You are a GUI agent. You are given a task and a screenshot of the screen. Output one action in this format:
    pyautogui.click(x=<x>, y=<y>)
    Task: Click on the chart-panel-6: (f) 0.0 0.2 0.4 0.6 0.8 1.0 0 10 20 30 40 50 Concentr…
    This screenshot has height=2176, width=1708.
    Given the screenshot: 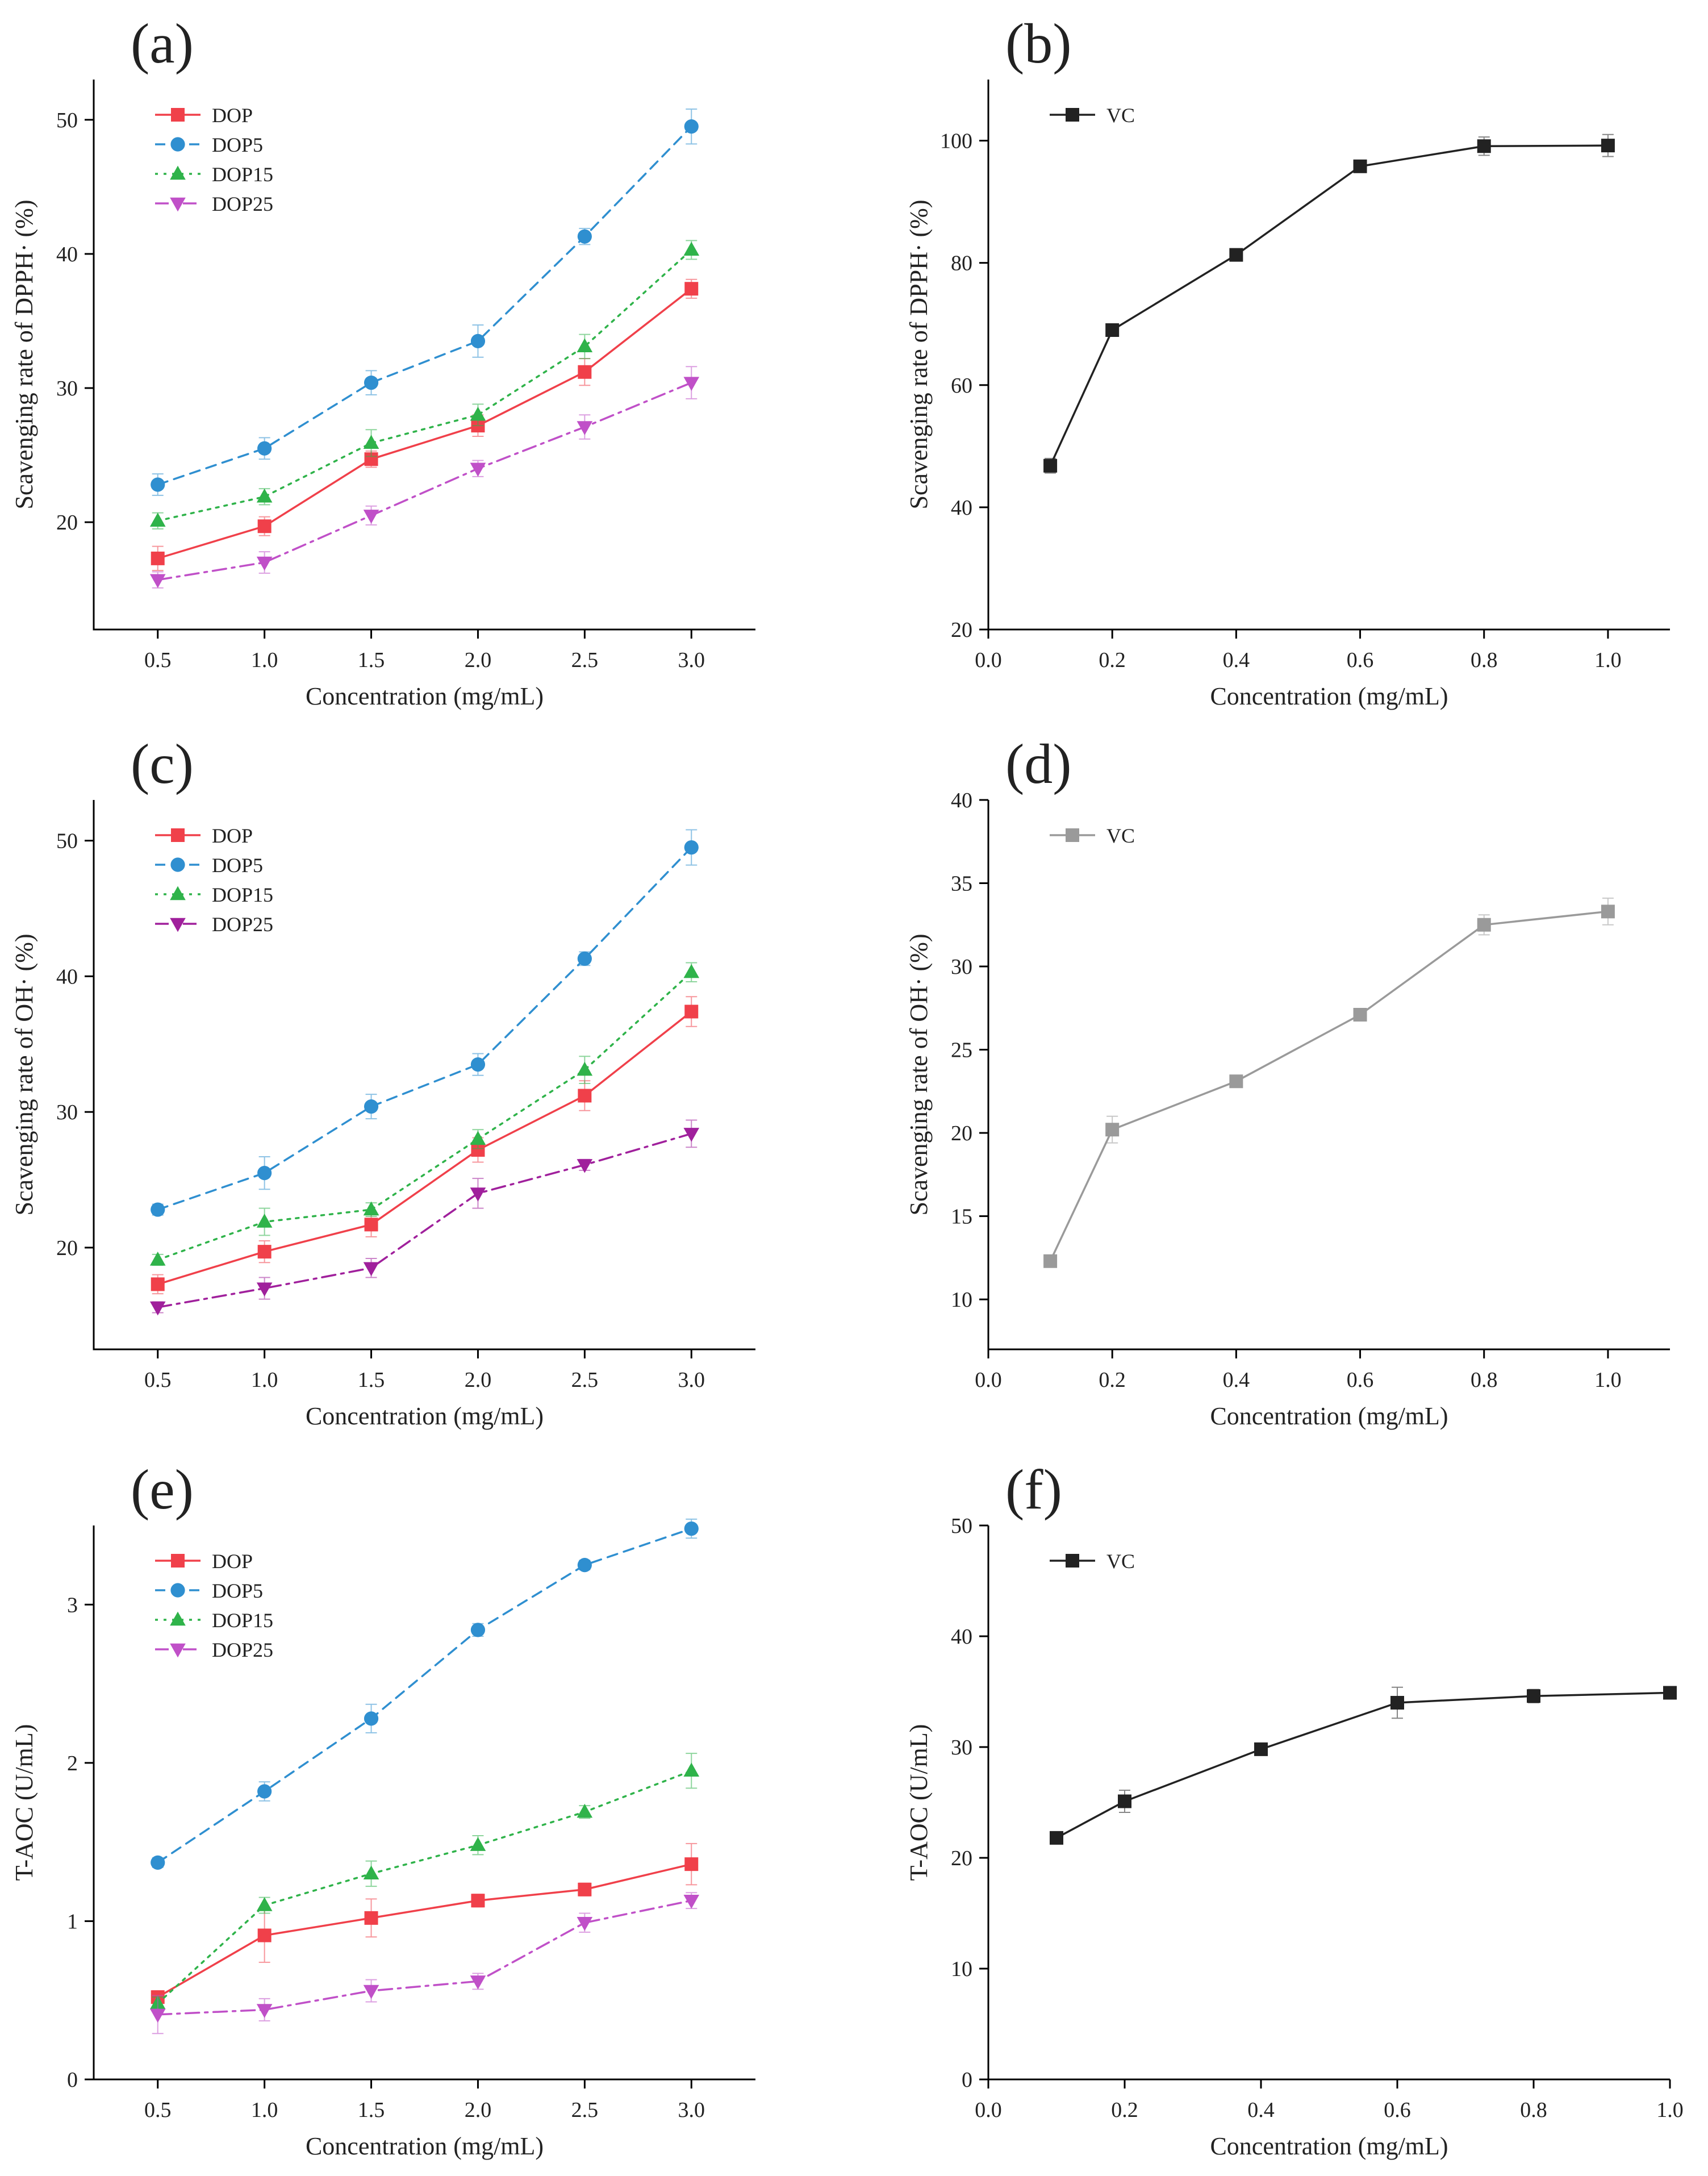 What is the action you would take?
    pyautogui.click(x=1295, y=1809)
    